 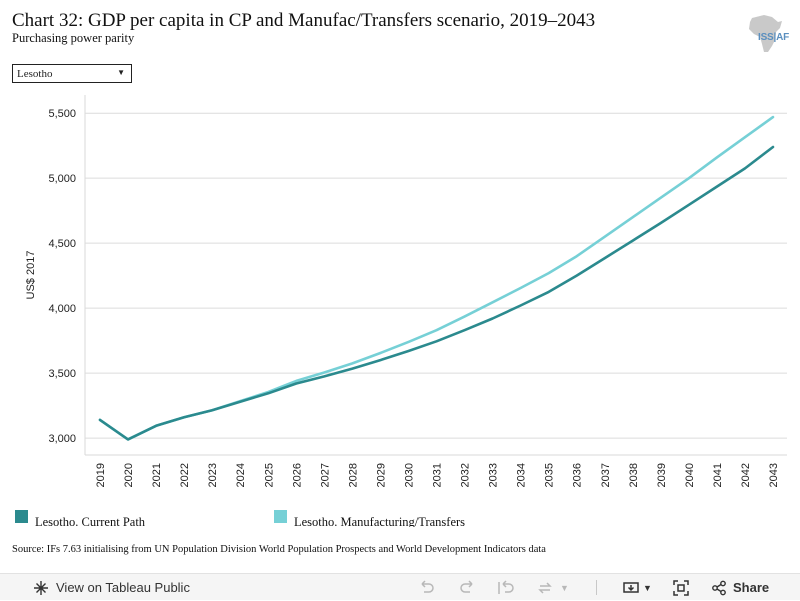 What do you see at coordinates (662, 475) in the screenshot?
I see `x-tick-label: 2039` at bounding box center [662, 475].